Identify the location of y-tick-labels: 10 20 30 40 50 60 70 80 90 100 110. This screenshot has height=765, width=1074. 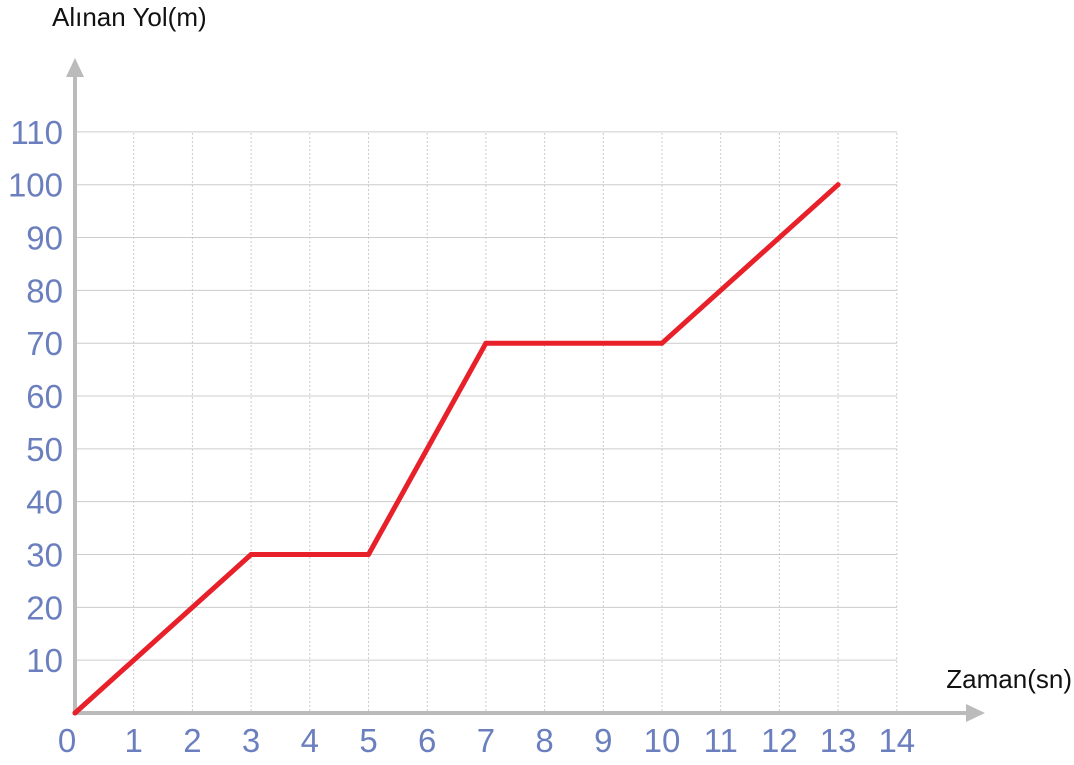
(35, 396).